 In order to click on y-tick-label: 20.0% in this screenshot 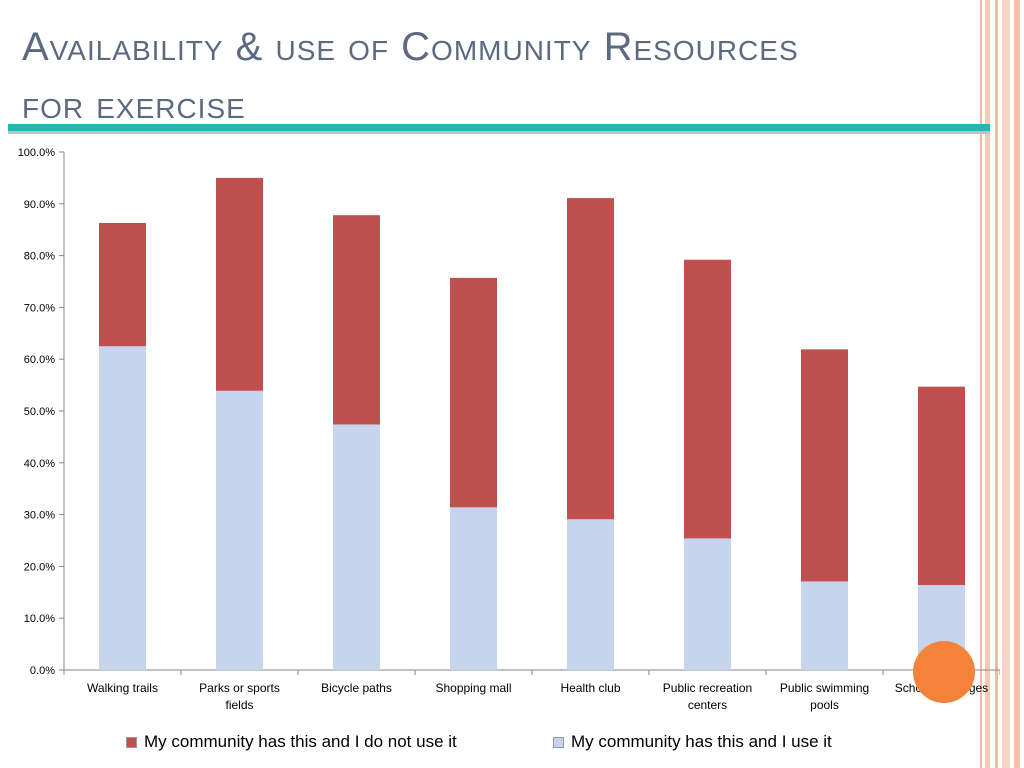, I will do `click(39, 567)`.